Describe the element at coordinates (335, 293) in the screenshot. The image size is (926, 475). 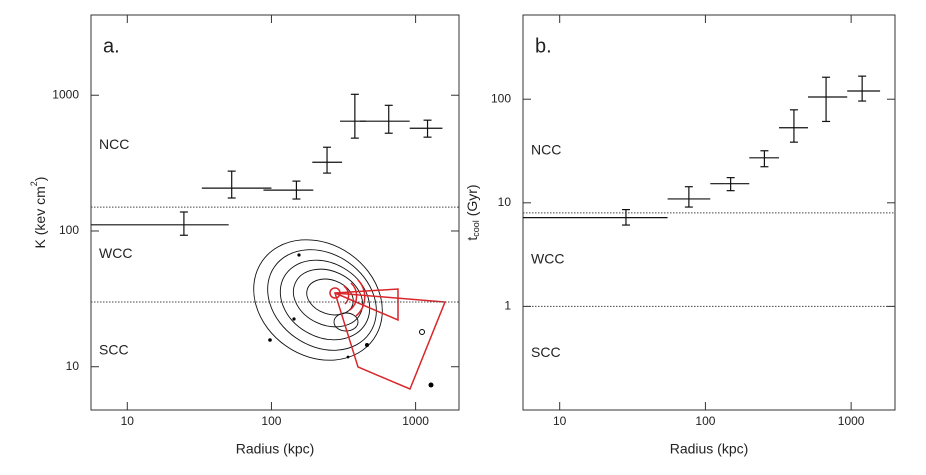
I see `center` at that location.